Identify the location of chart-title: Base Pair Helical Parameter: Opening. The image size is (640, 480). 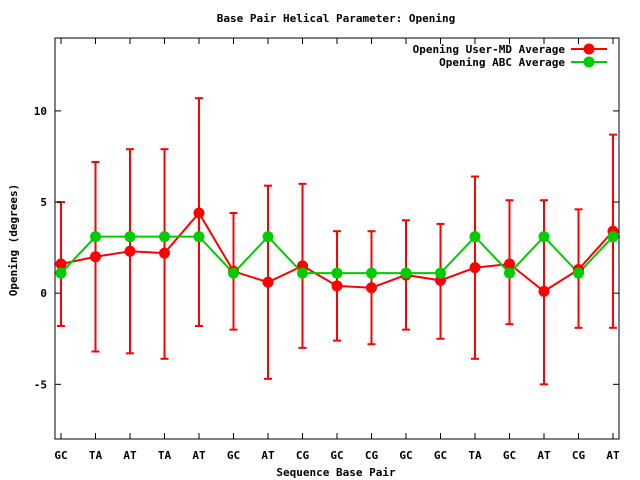
(336, 18).